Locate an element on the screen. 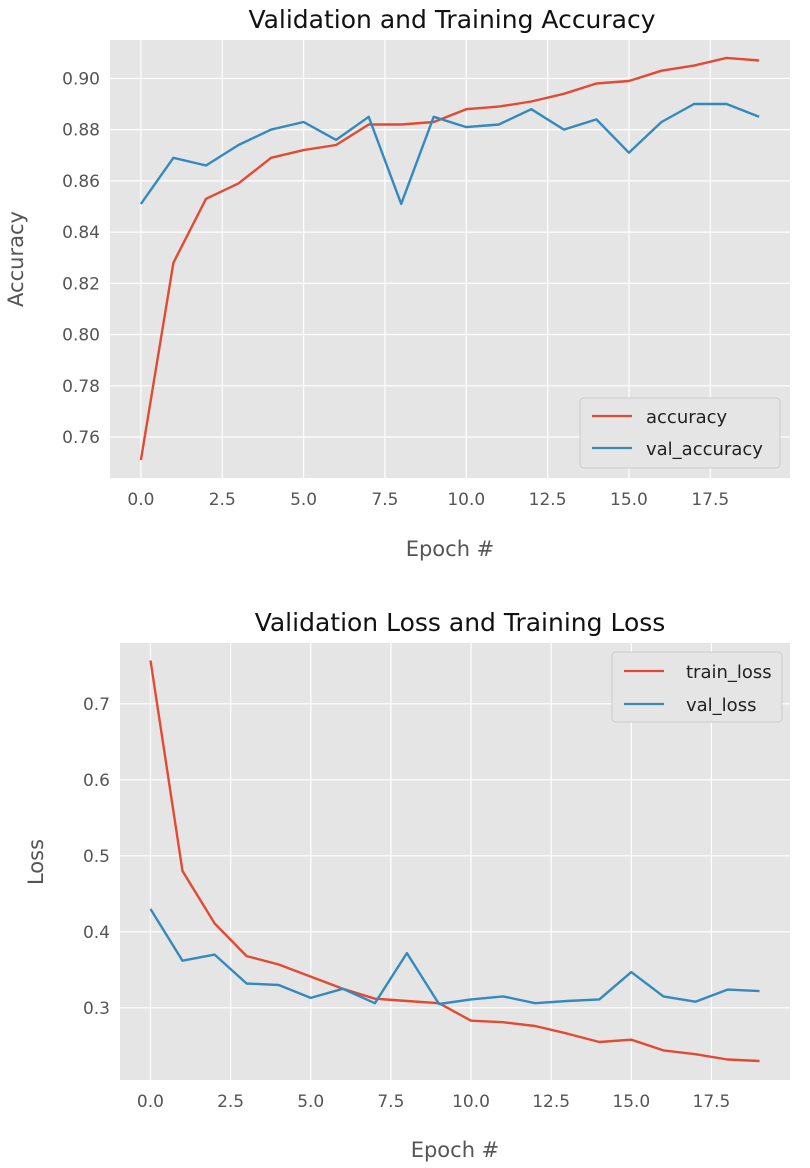  y-tick-label: 0.5 is located at coordinates (96, 857).